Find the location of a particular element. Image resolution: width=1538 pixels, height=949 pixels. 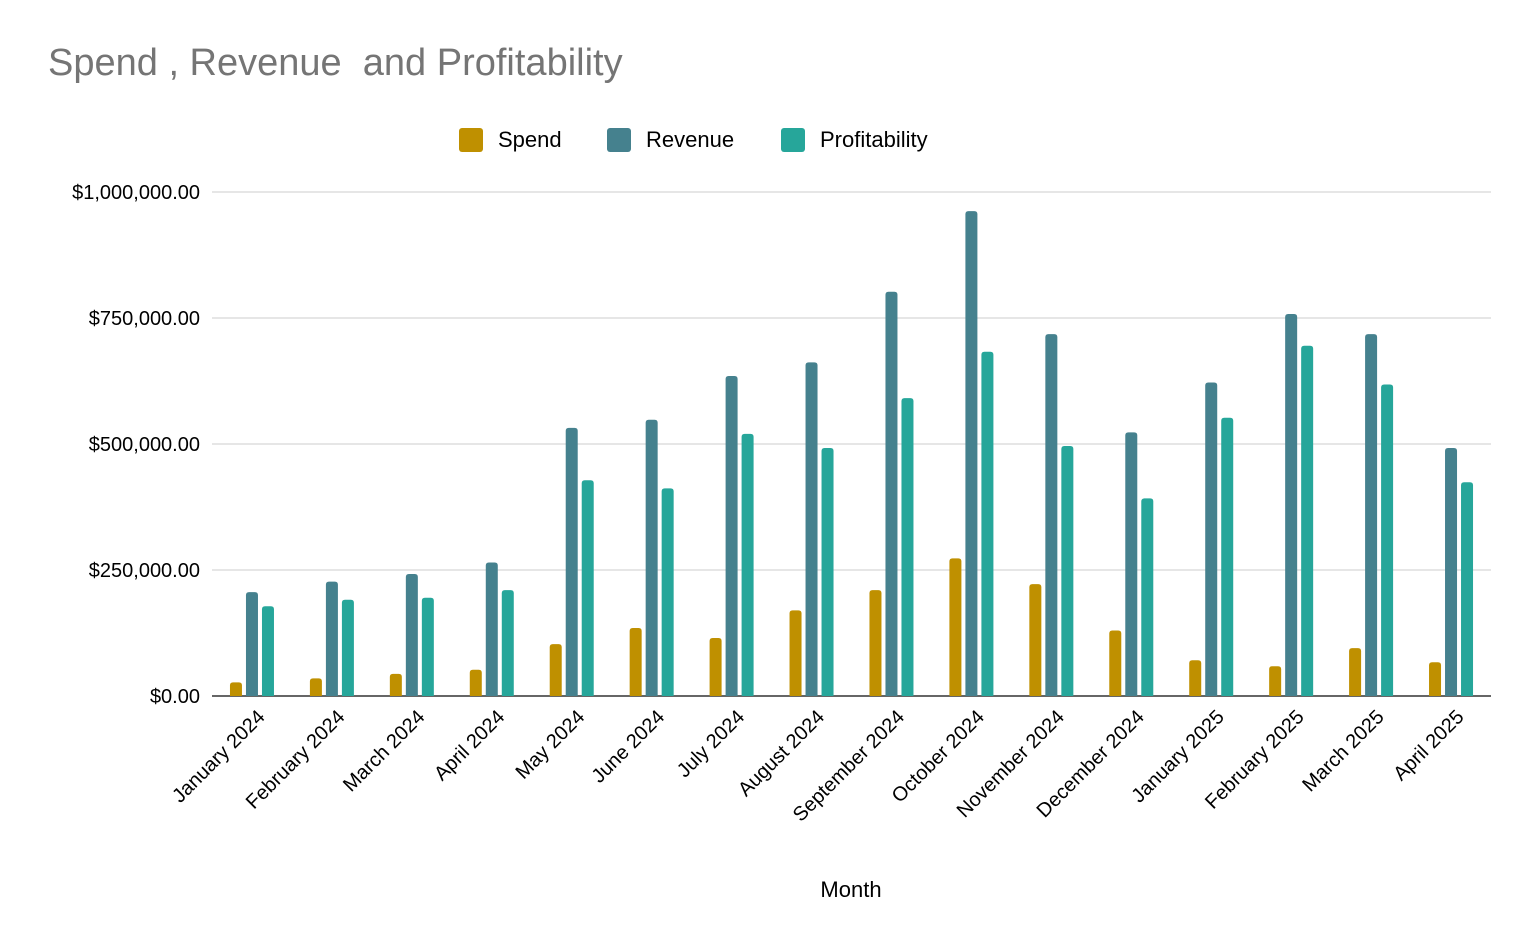

legend: Spend Revenue Profitability is located at coordinates (693, 139).